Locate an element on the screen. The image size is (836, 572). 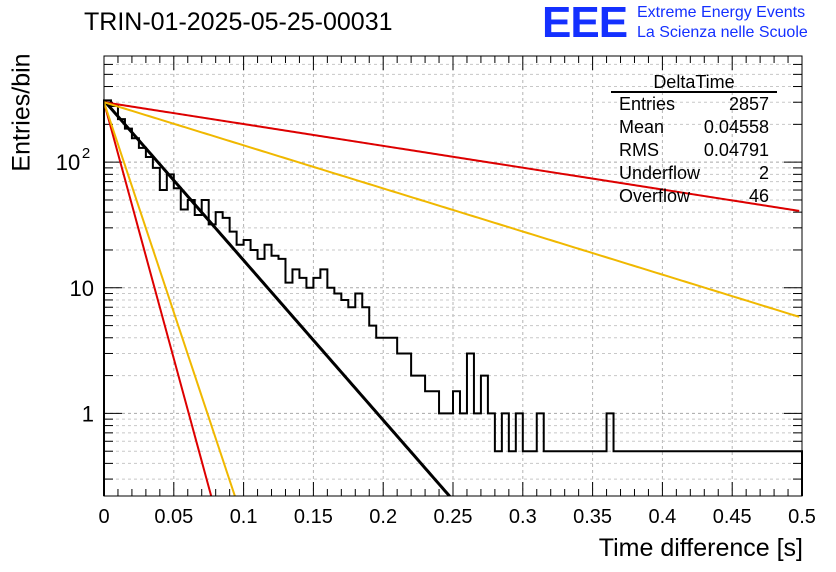
stats-row: RMS 0.04791 is located at coordinates (694, 150).